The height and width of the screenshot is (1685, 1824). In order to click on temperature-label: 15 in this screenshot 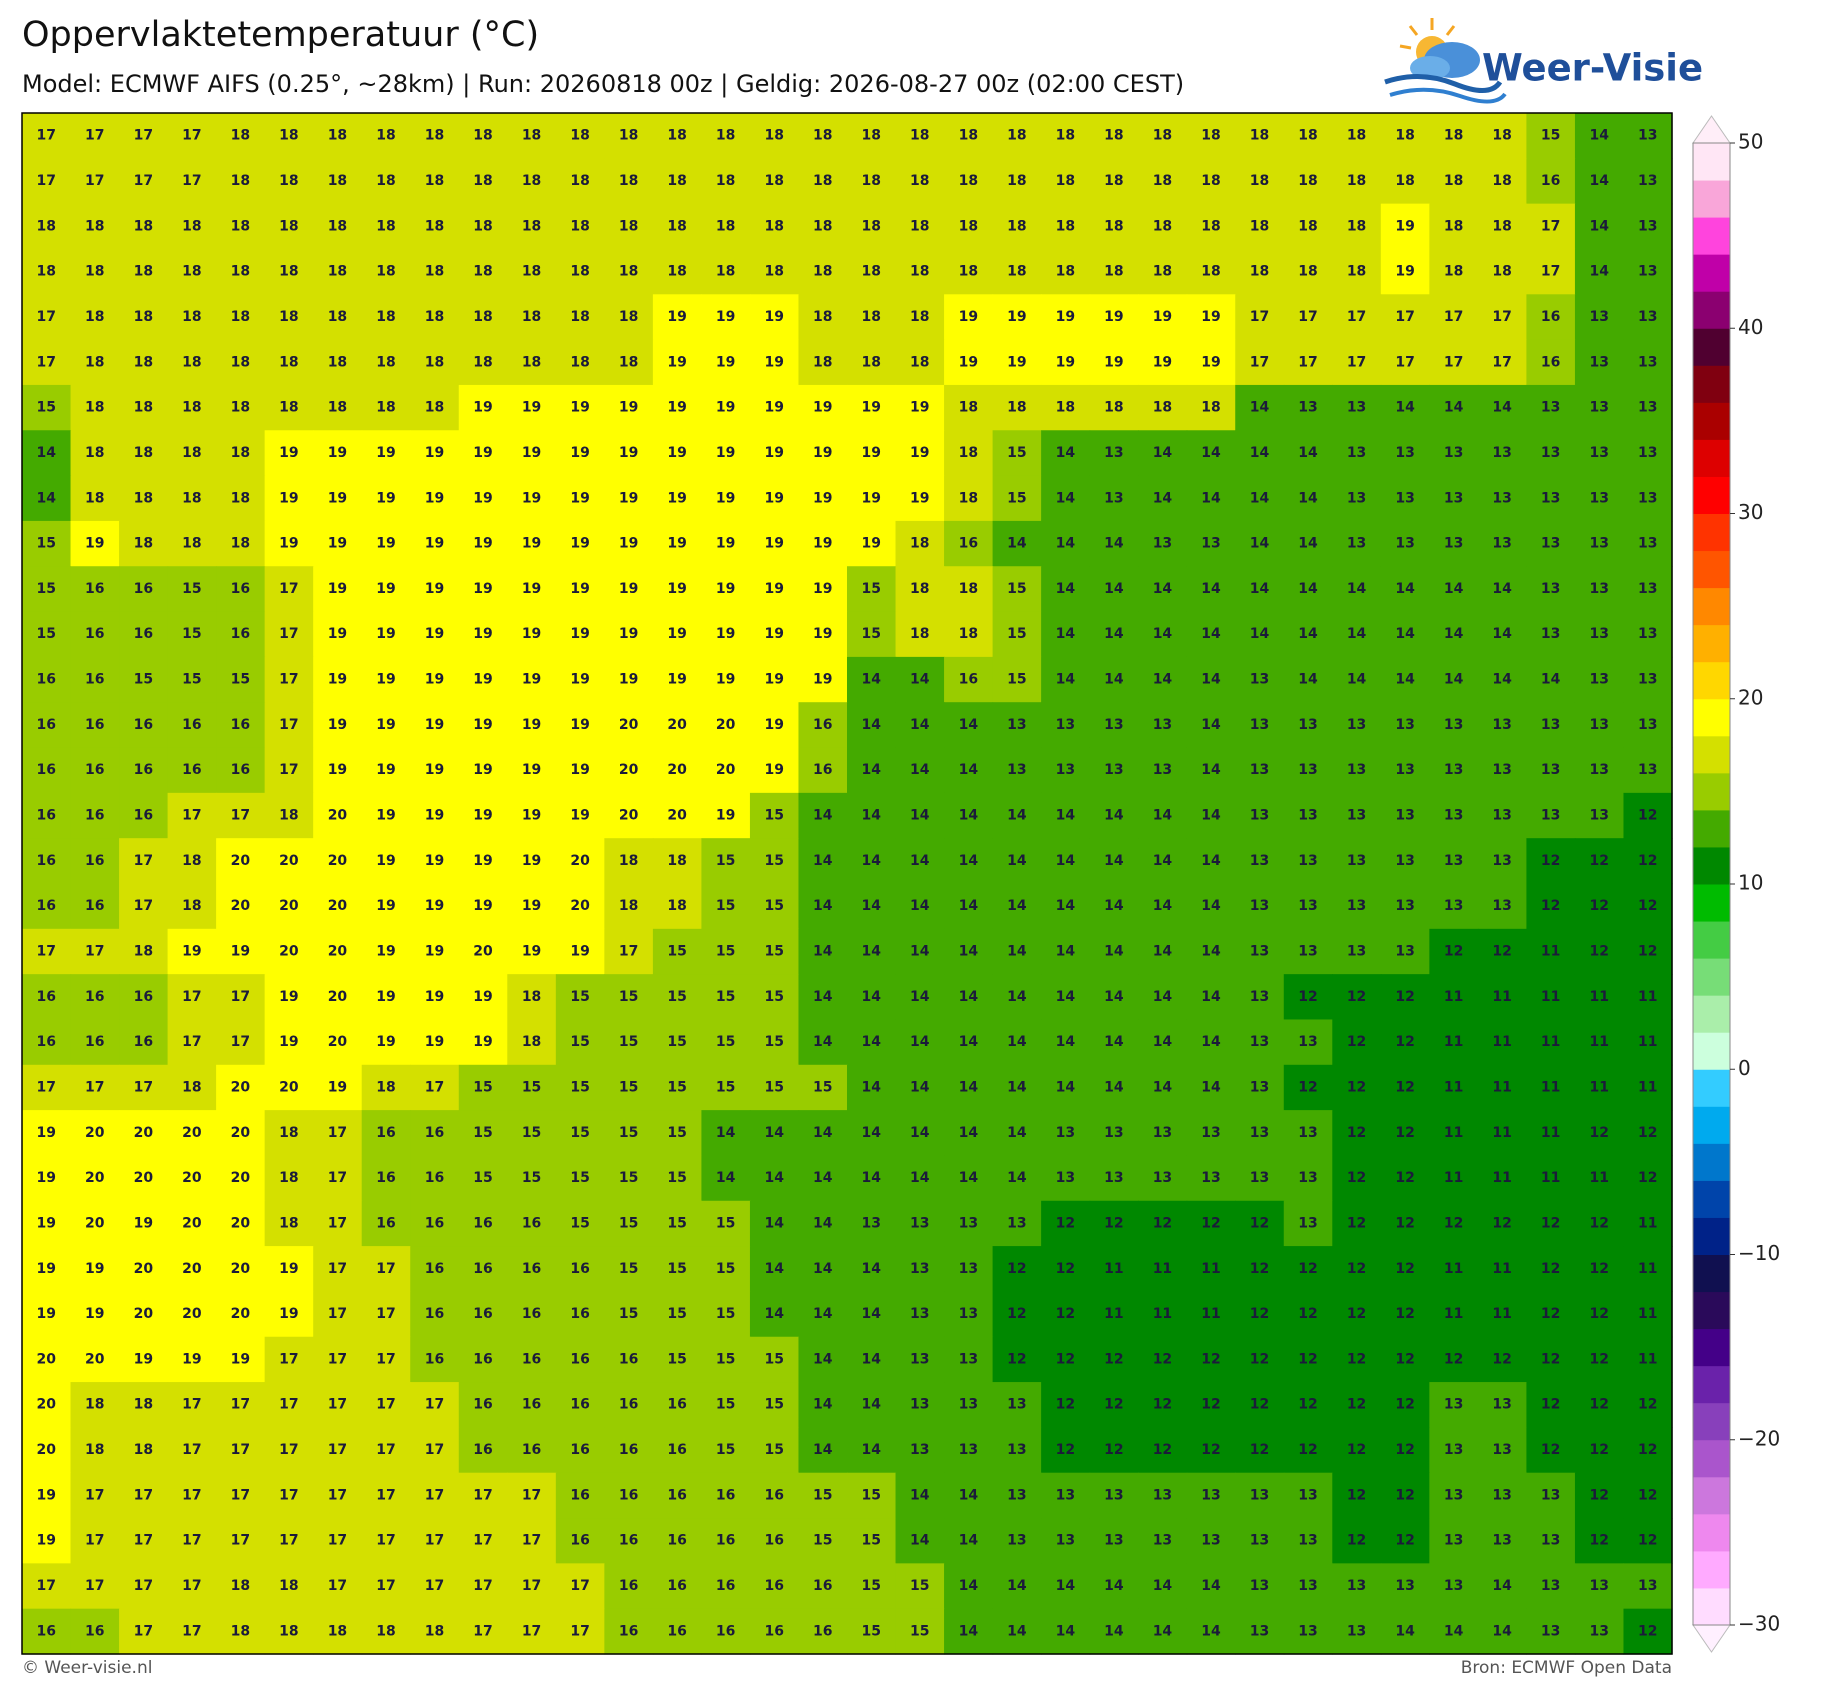, I will do `click(676, 1269)`.